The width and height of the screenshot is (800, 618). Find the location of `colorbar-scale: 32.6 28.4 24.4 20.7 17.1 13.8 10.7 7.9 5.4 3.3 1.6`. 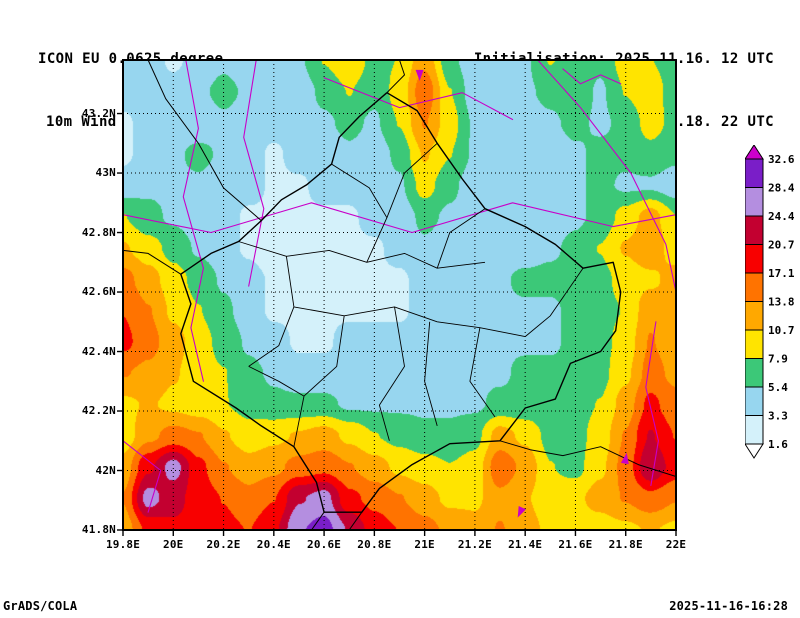

colorbar-scale: 32.6 28.4 24.4 20.7 17.1 13.8 10.7 7.9 5.4 3.3 1.6 is located at coordinates (769, 301).